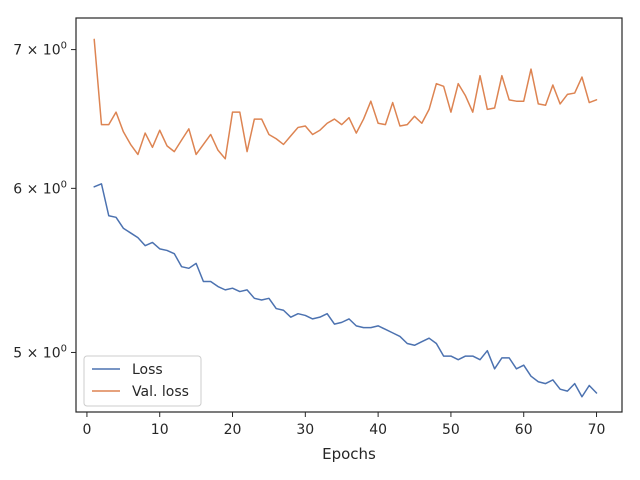  What do you see at coordinates (343, 425) in the screenshot?
I see `x-axis-ticks: 0 10 20 30 40 50 60 70` at bounding box center [343, 425].